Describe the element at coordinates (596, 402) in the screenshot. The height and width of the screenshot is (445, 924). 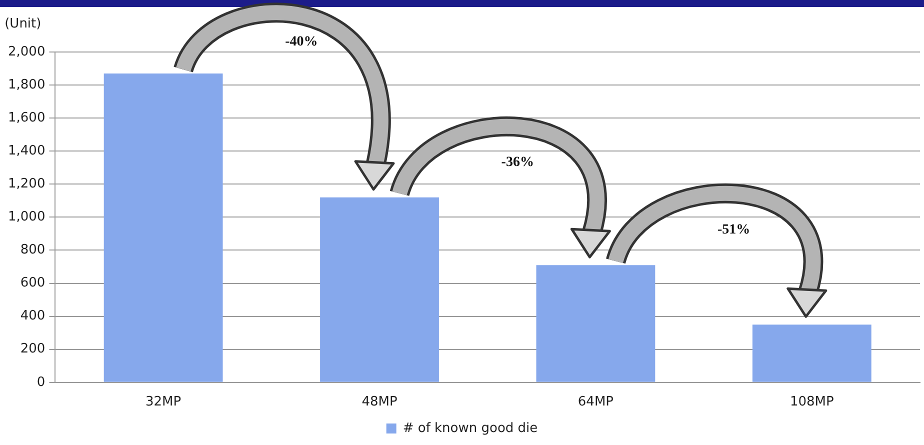
I see `x-tick-label: 64MP` at that location.